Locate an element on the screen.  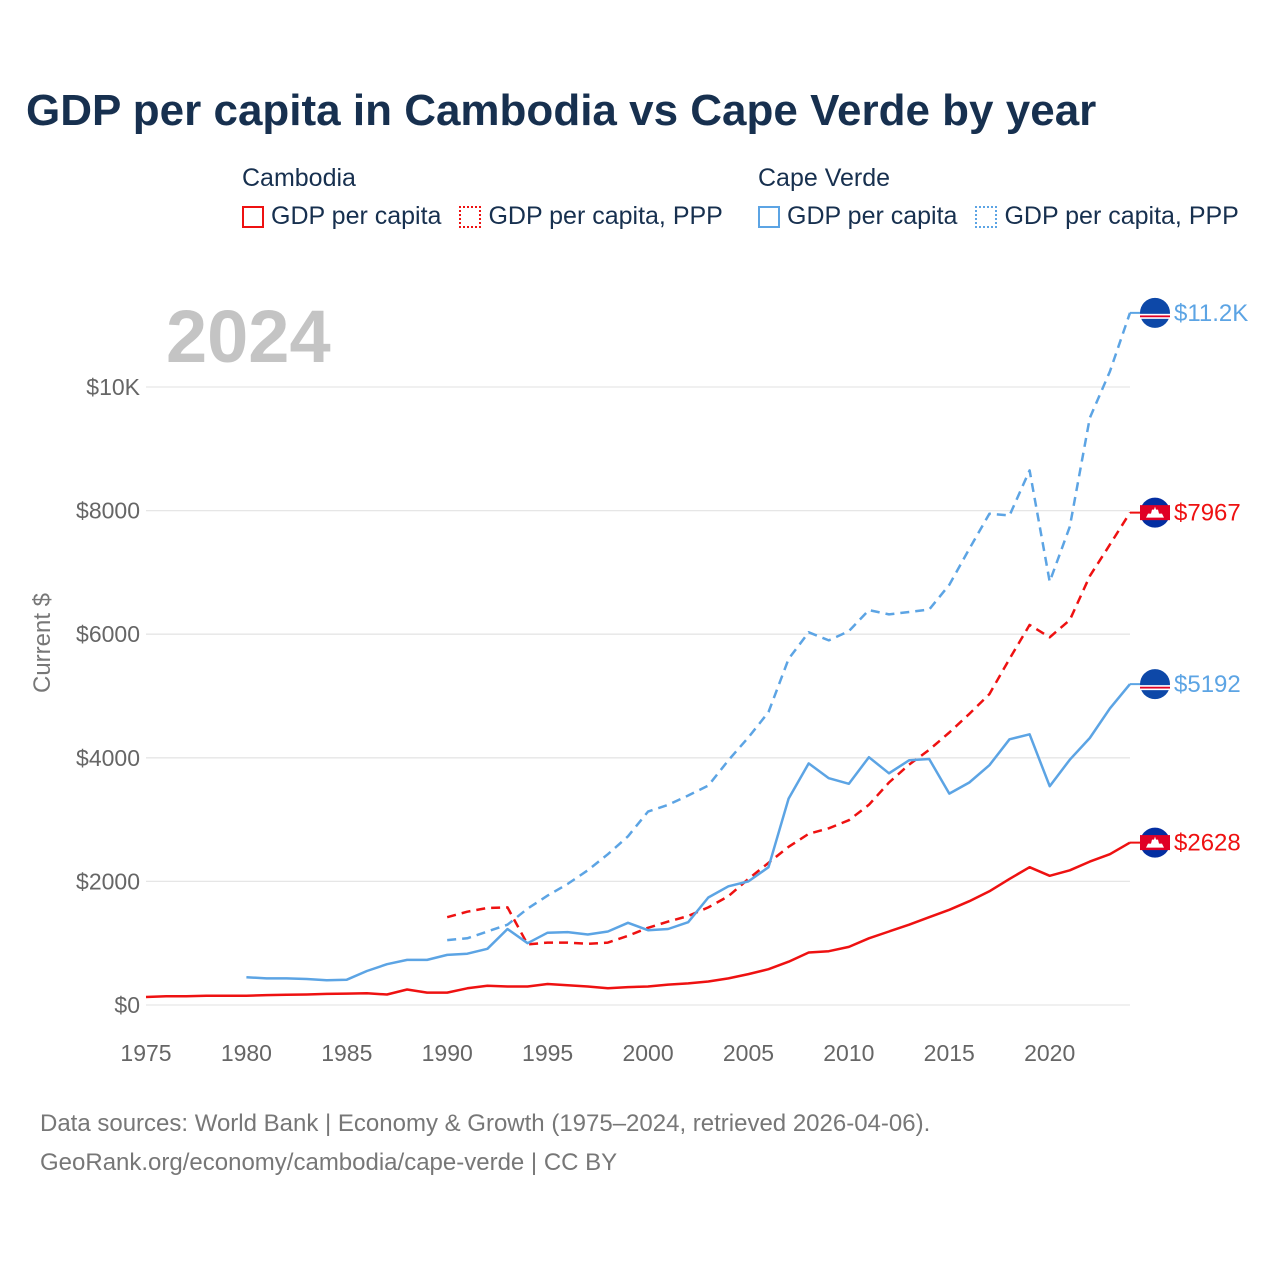
legend-country-label: Cambodia is located at coordinates (299, 178).